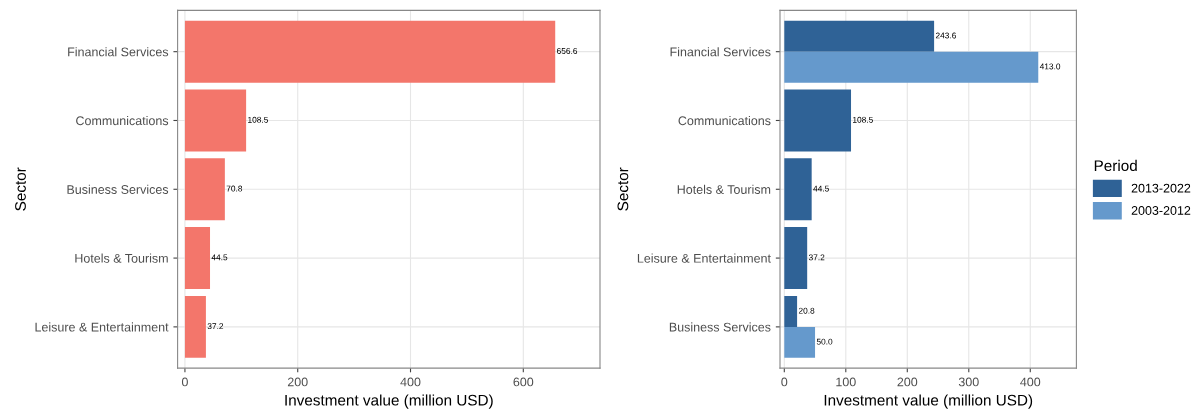 The height and width of the screenshot is (416, 1200). Describe the element at coordinates (1115, 165) in the screenshot. I see `legend-title: Period` at that location.